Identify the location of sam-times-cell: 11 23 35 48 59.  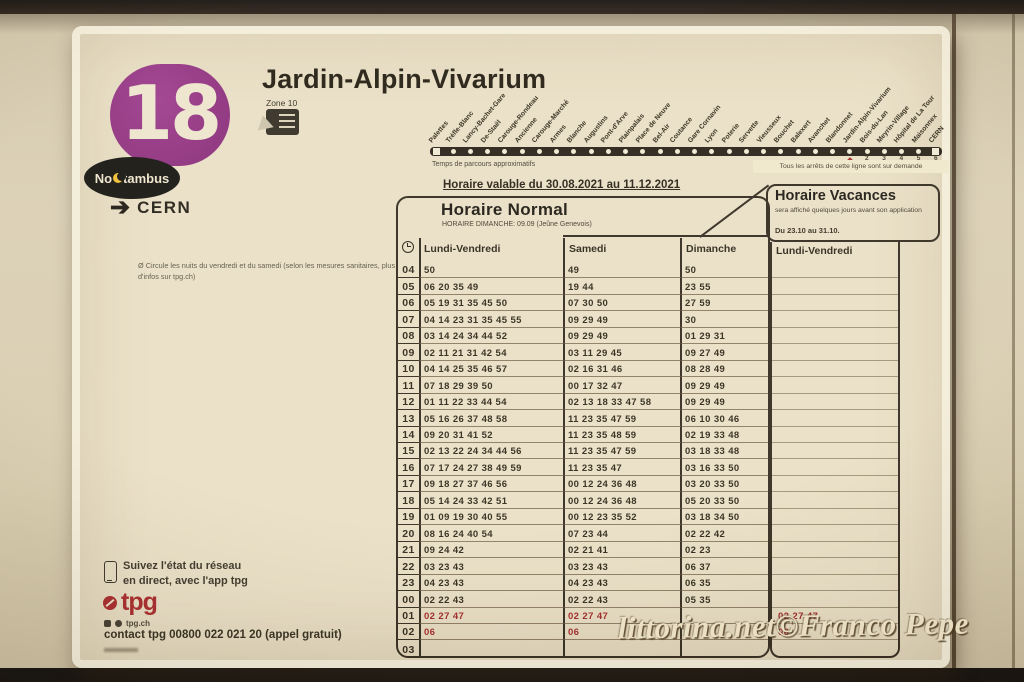
(621, 435).